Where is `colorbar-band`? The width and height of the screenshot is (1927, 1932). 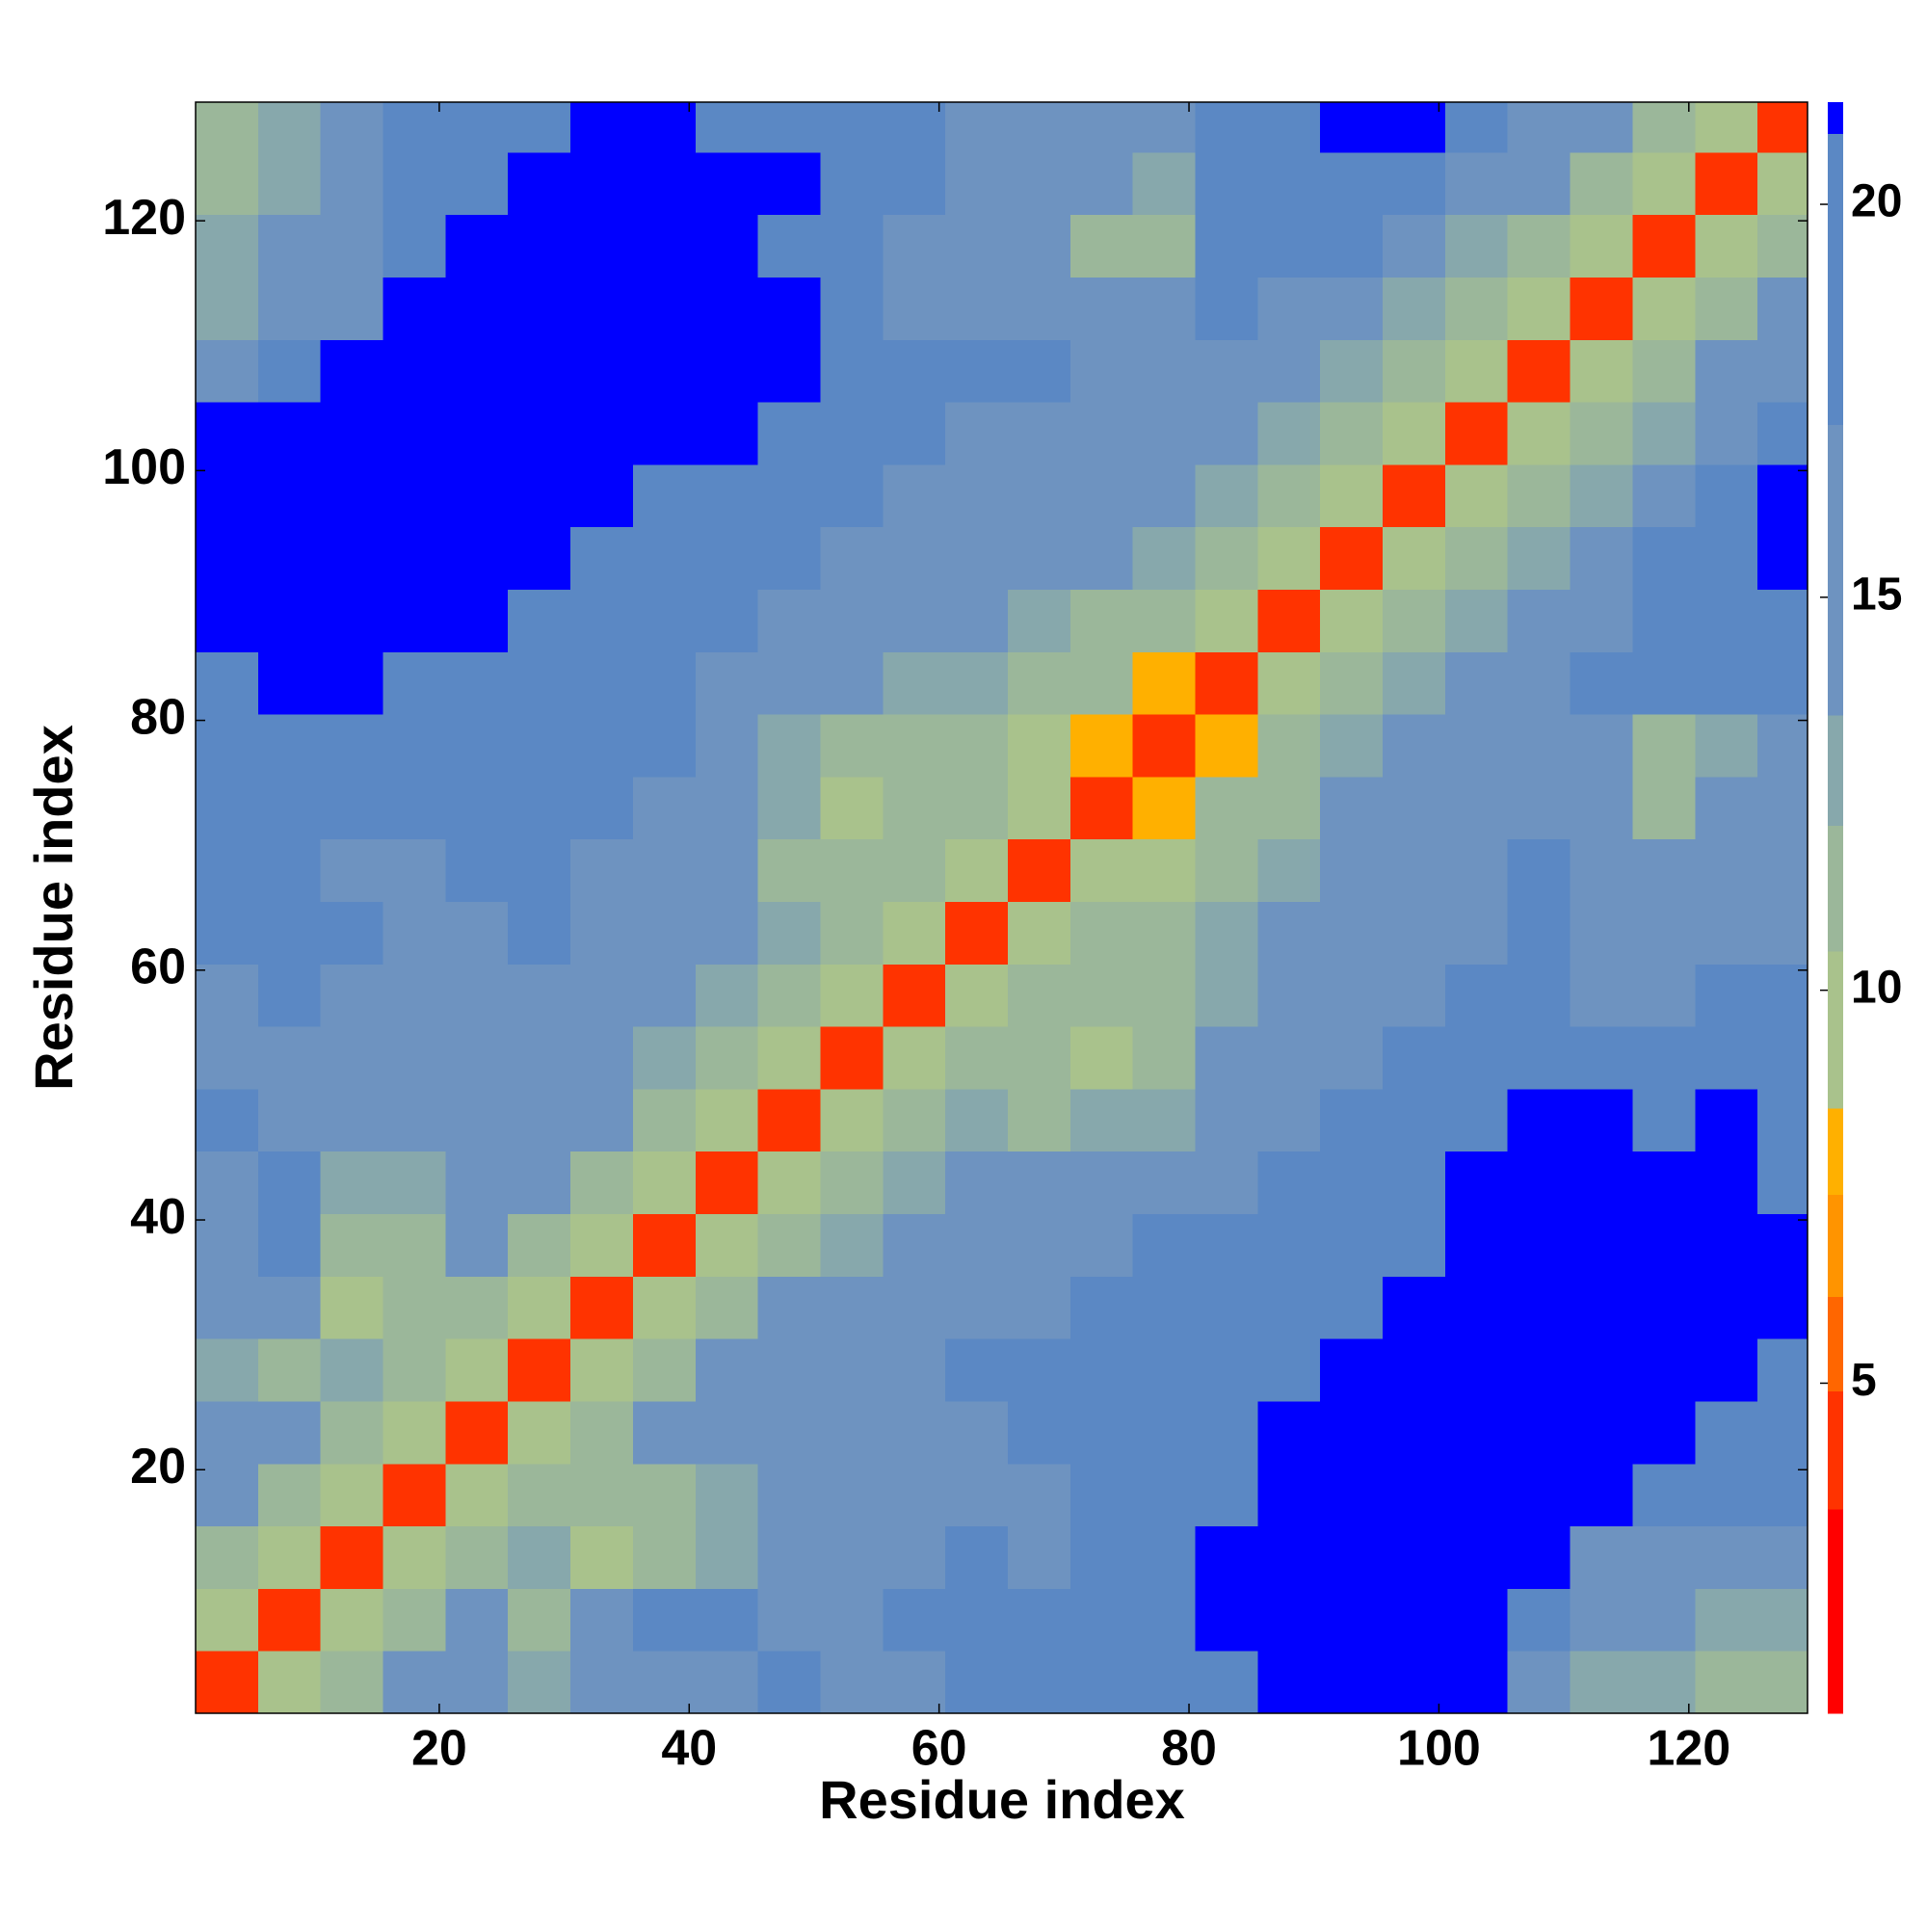
colorbar-band is located at coordinates (1835, 1450).